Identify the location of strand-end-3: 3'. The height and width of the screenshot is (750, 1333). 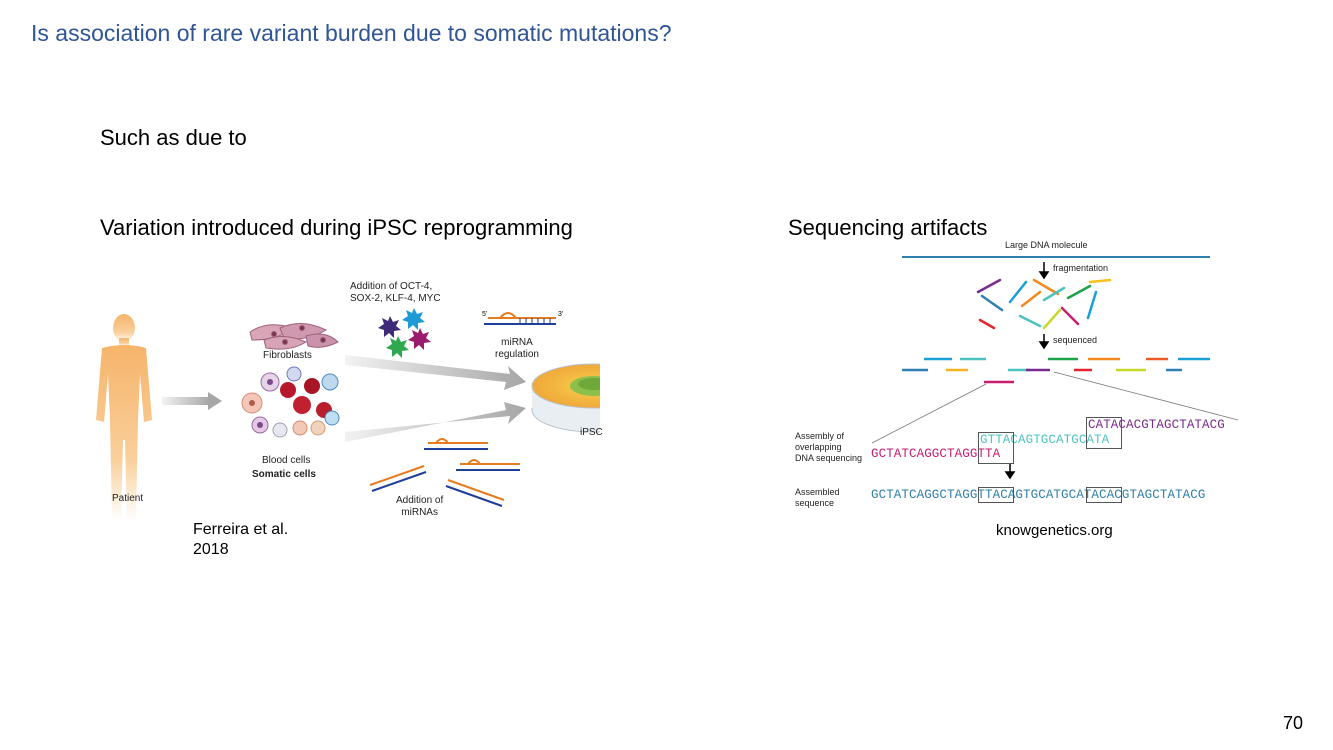
(561, 314).